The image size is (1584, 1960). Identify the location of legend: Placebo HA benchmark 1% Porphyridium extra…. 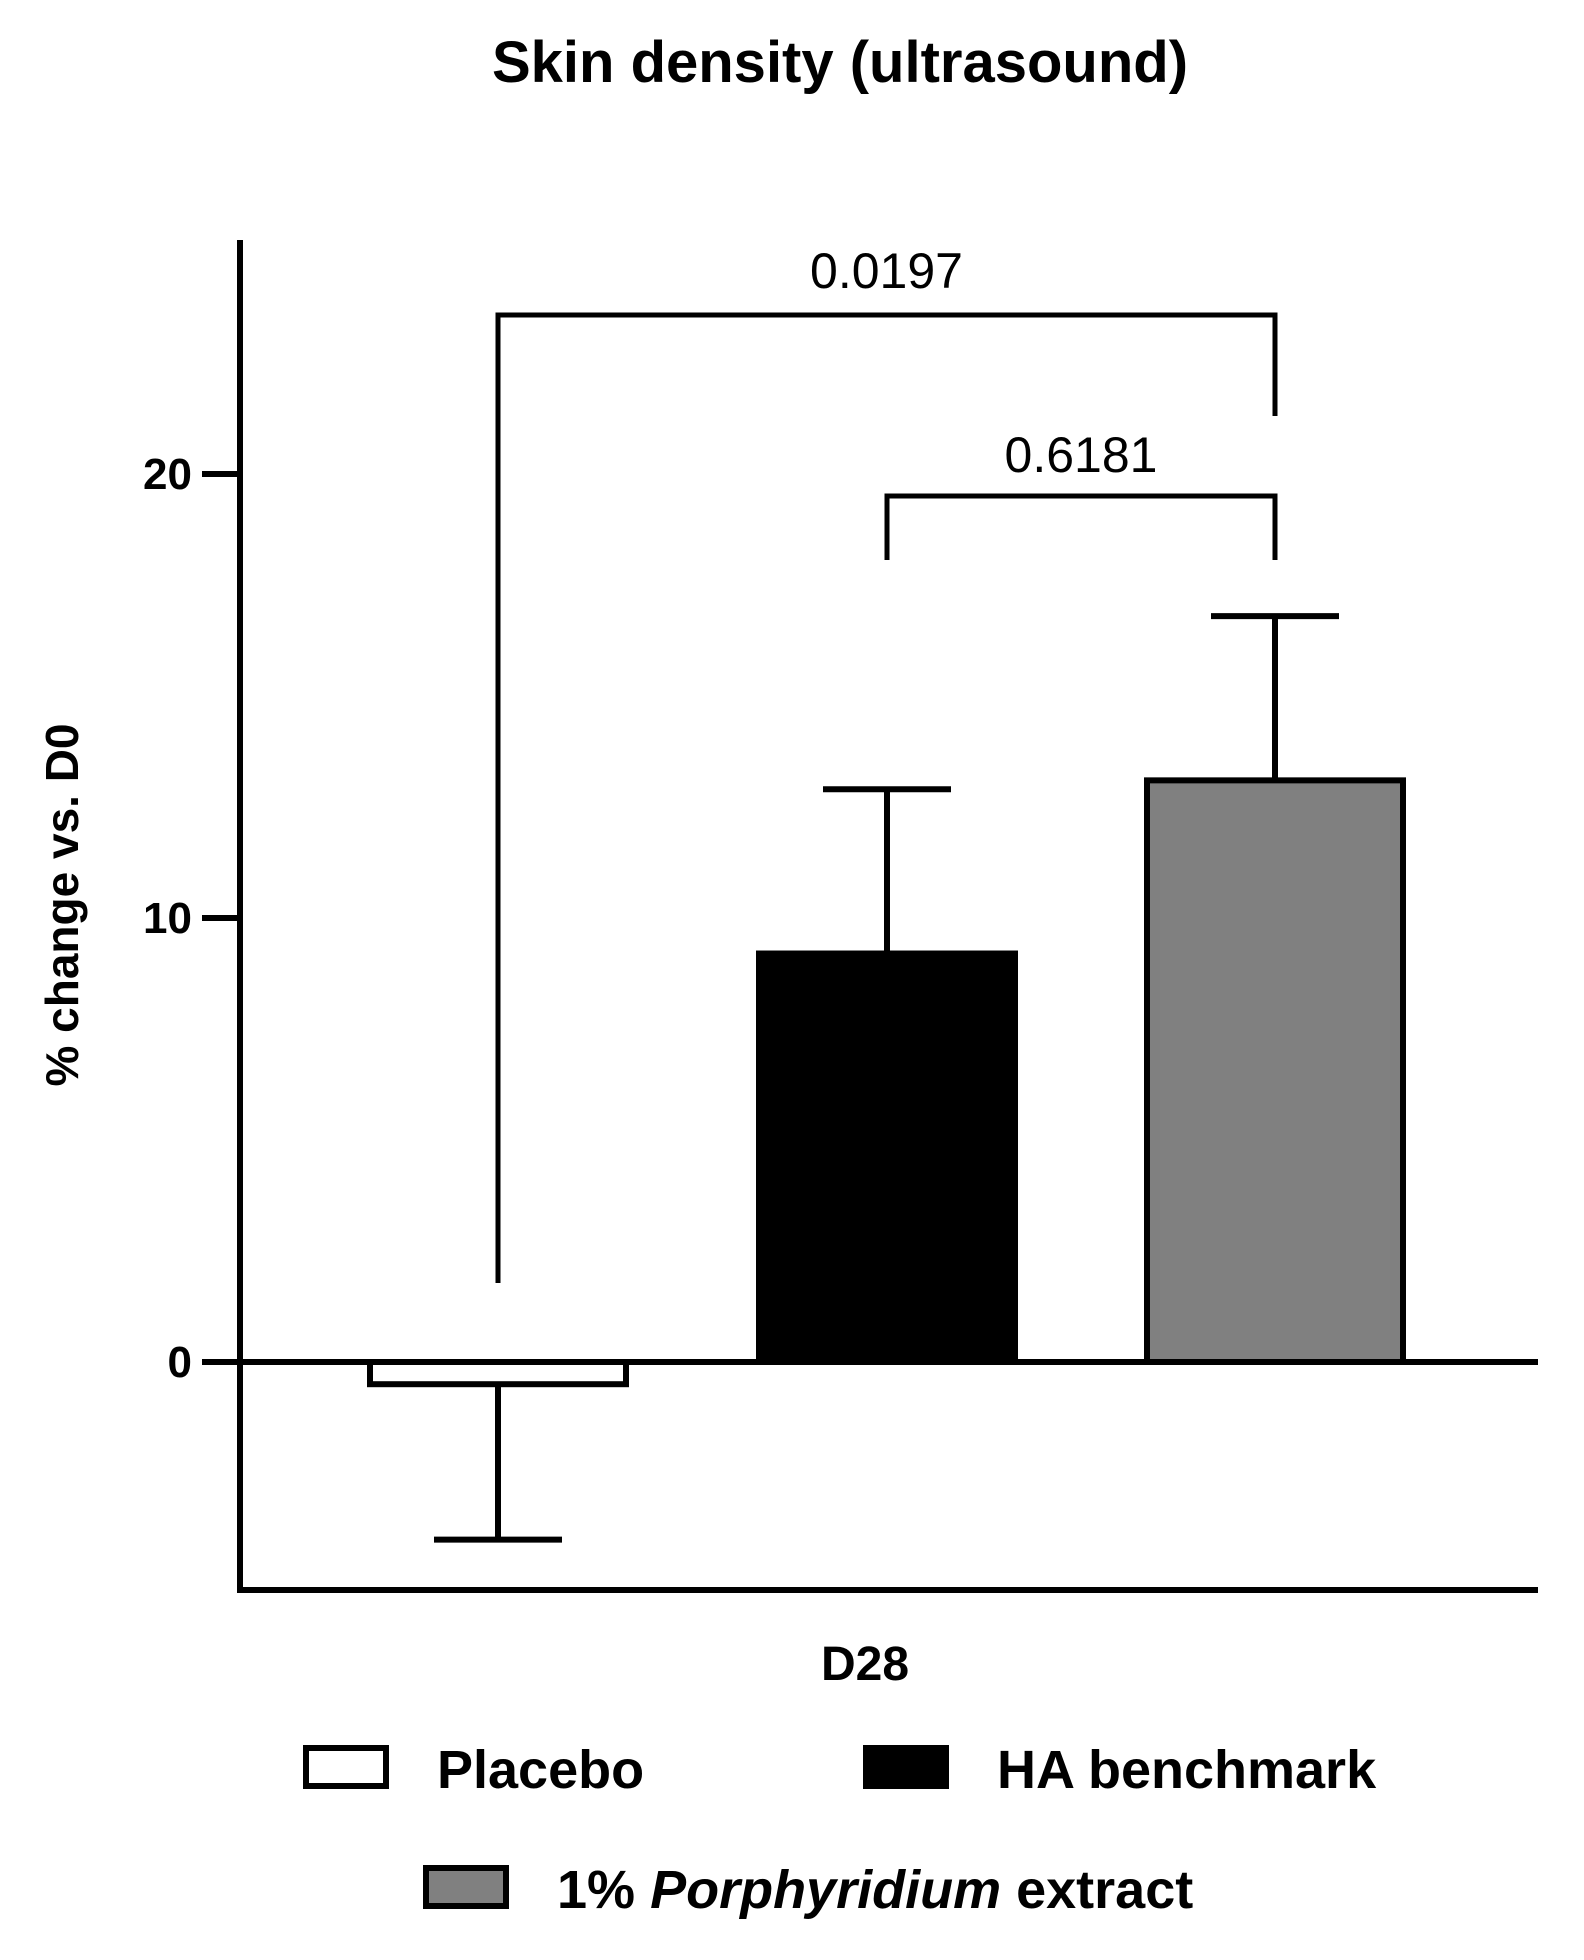
(840, 1830).